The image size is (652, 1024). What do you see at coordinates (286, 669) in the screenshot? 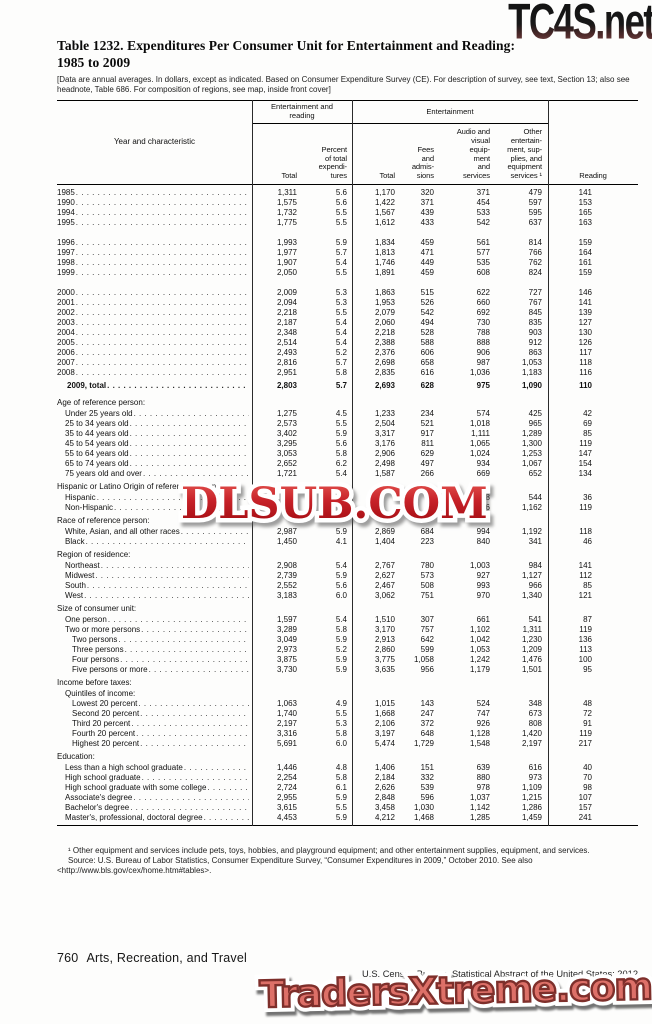
I see `cell-value: 3,730` at bounding box center [286, 669].